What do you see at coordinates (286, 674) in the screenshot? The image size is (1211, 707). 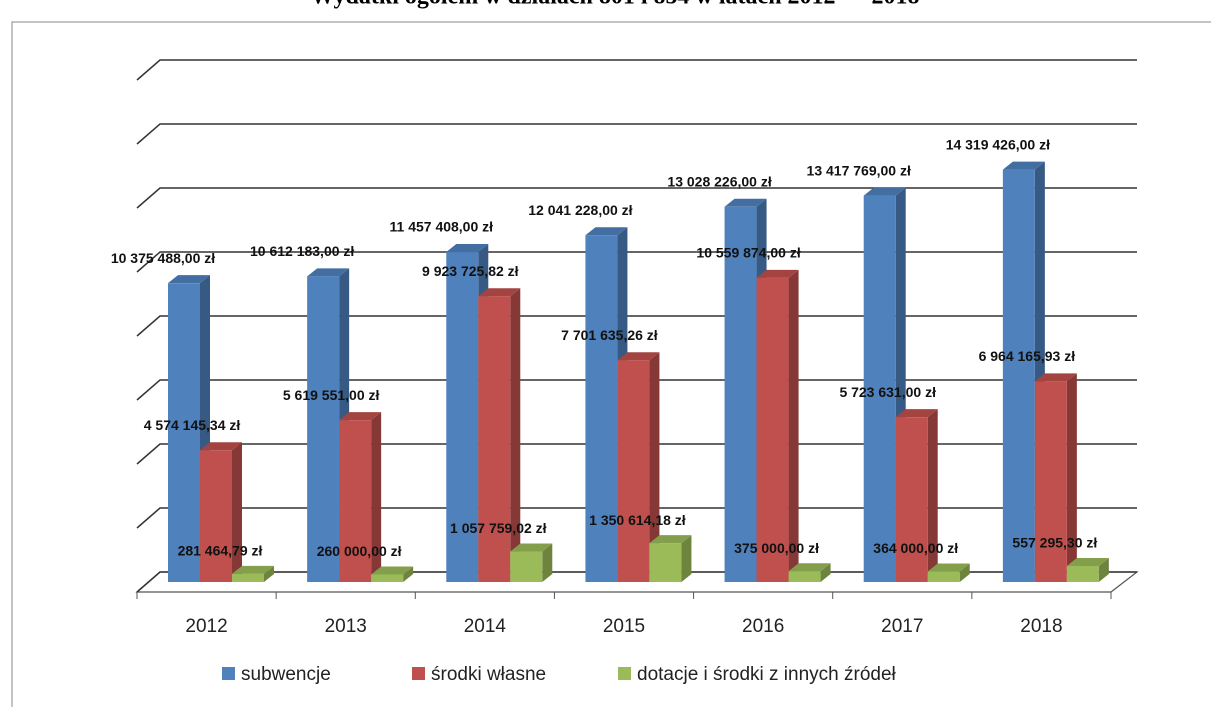 I see `legend-label: subwencje` at bounding box center [286, 674].